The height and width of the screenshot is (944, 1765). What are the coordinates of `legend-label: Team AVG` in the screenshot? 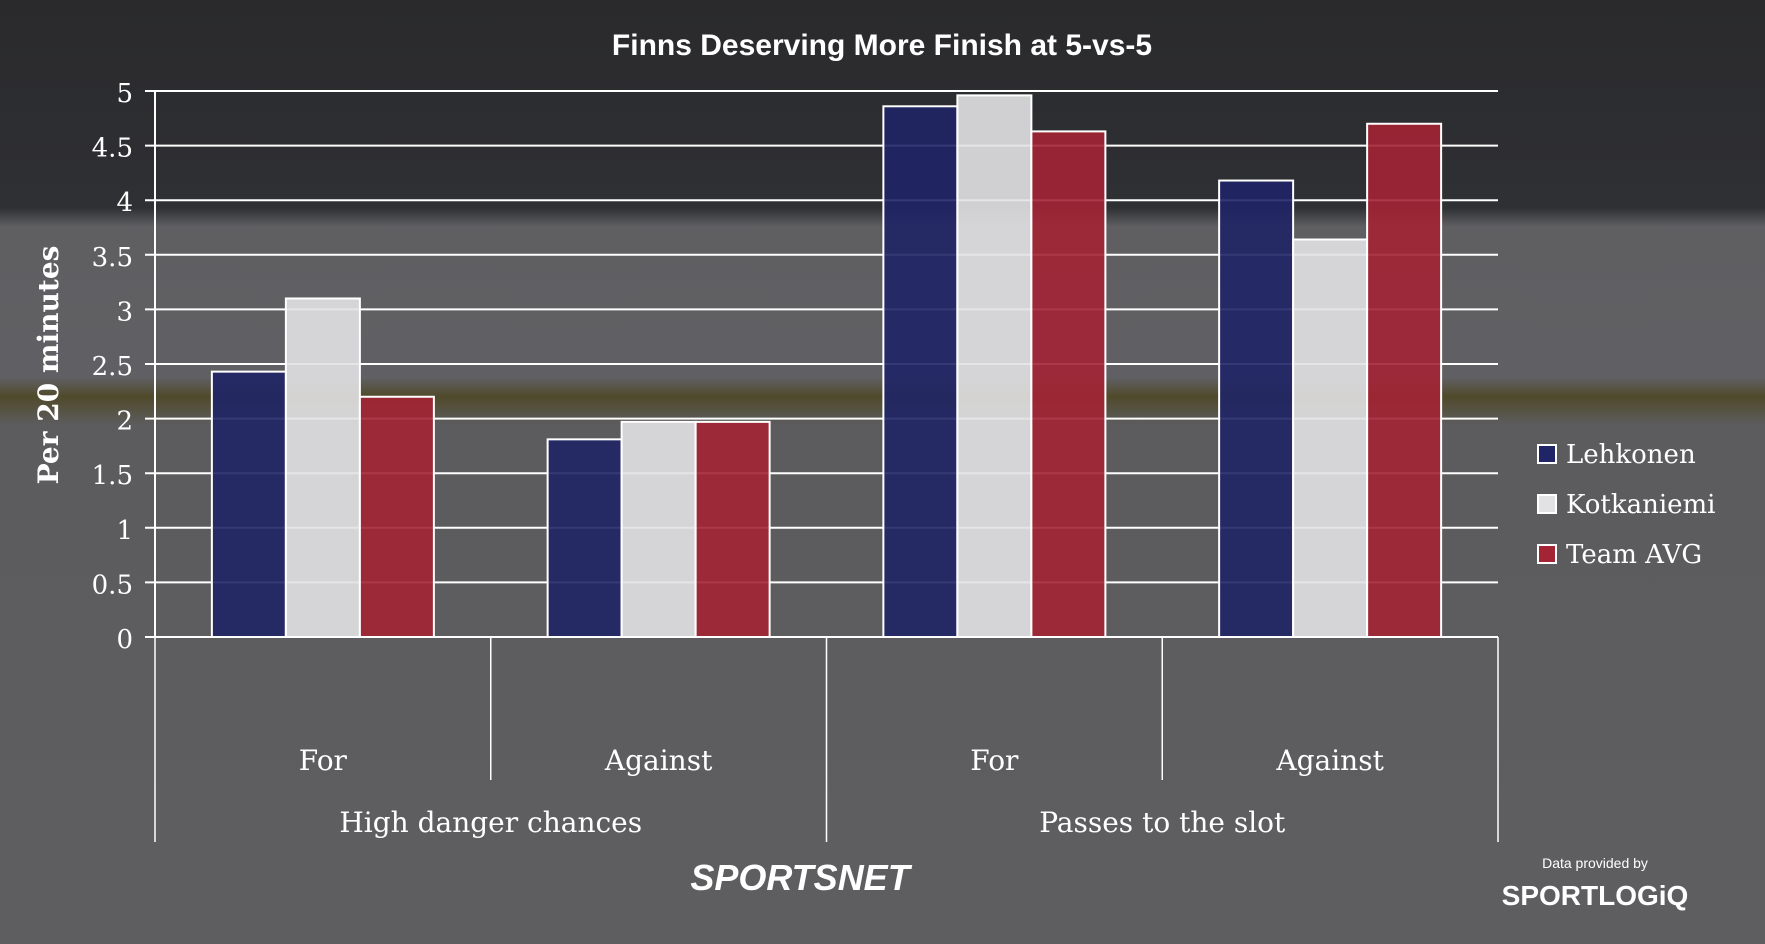 It's located at (1634, 555).